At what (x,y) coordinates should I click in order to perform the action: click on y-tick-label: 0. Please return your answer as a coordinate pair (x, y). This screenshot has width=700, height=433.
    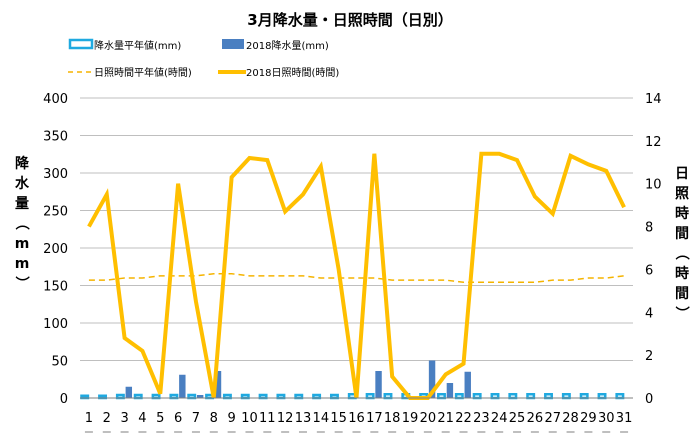
    Looking at the image, I should click on (64, 399).